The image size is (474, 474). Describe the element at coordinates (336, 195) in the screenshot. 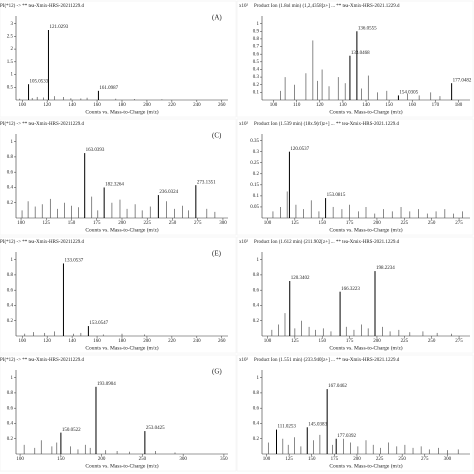

I see `peak-label: 153.0815` at that location.